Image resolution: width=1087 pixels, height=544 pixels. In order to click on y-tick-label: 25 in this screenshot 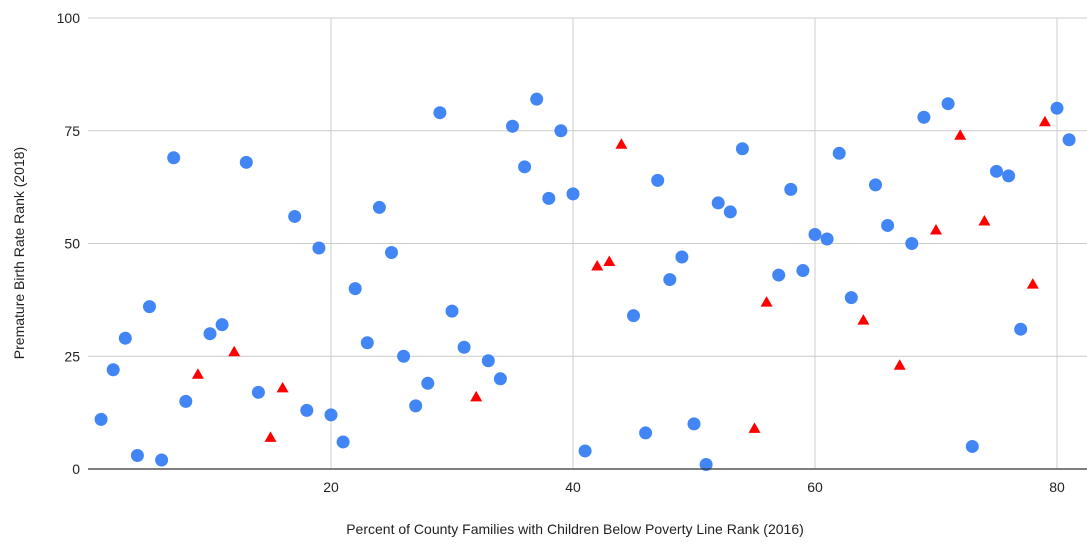, I will do `click(72, 356)`.